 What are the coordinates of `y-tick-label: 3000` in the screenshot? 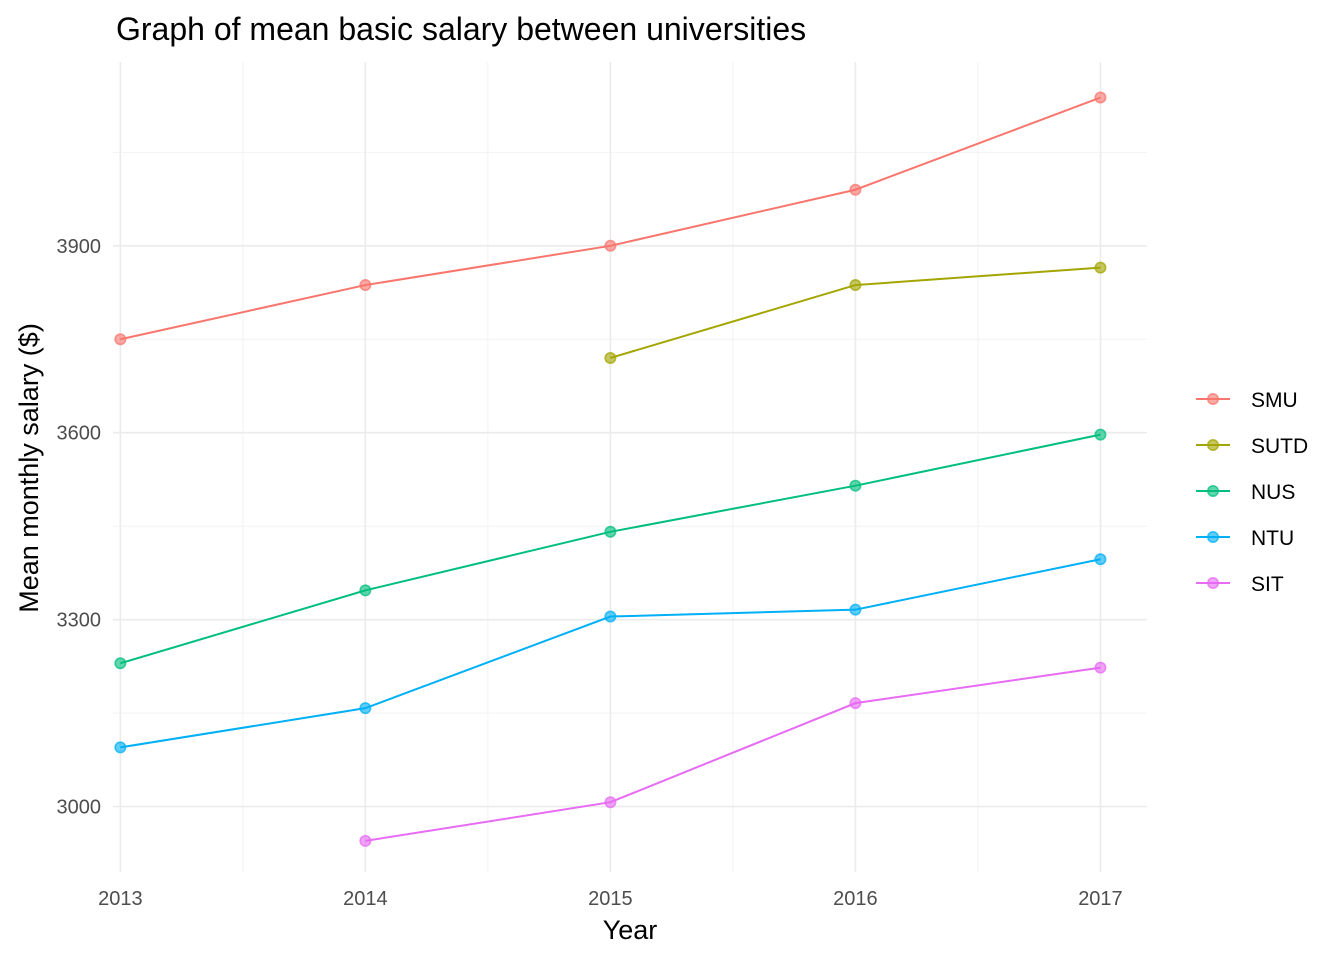 It's located at (79, 808).